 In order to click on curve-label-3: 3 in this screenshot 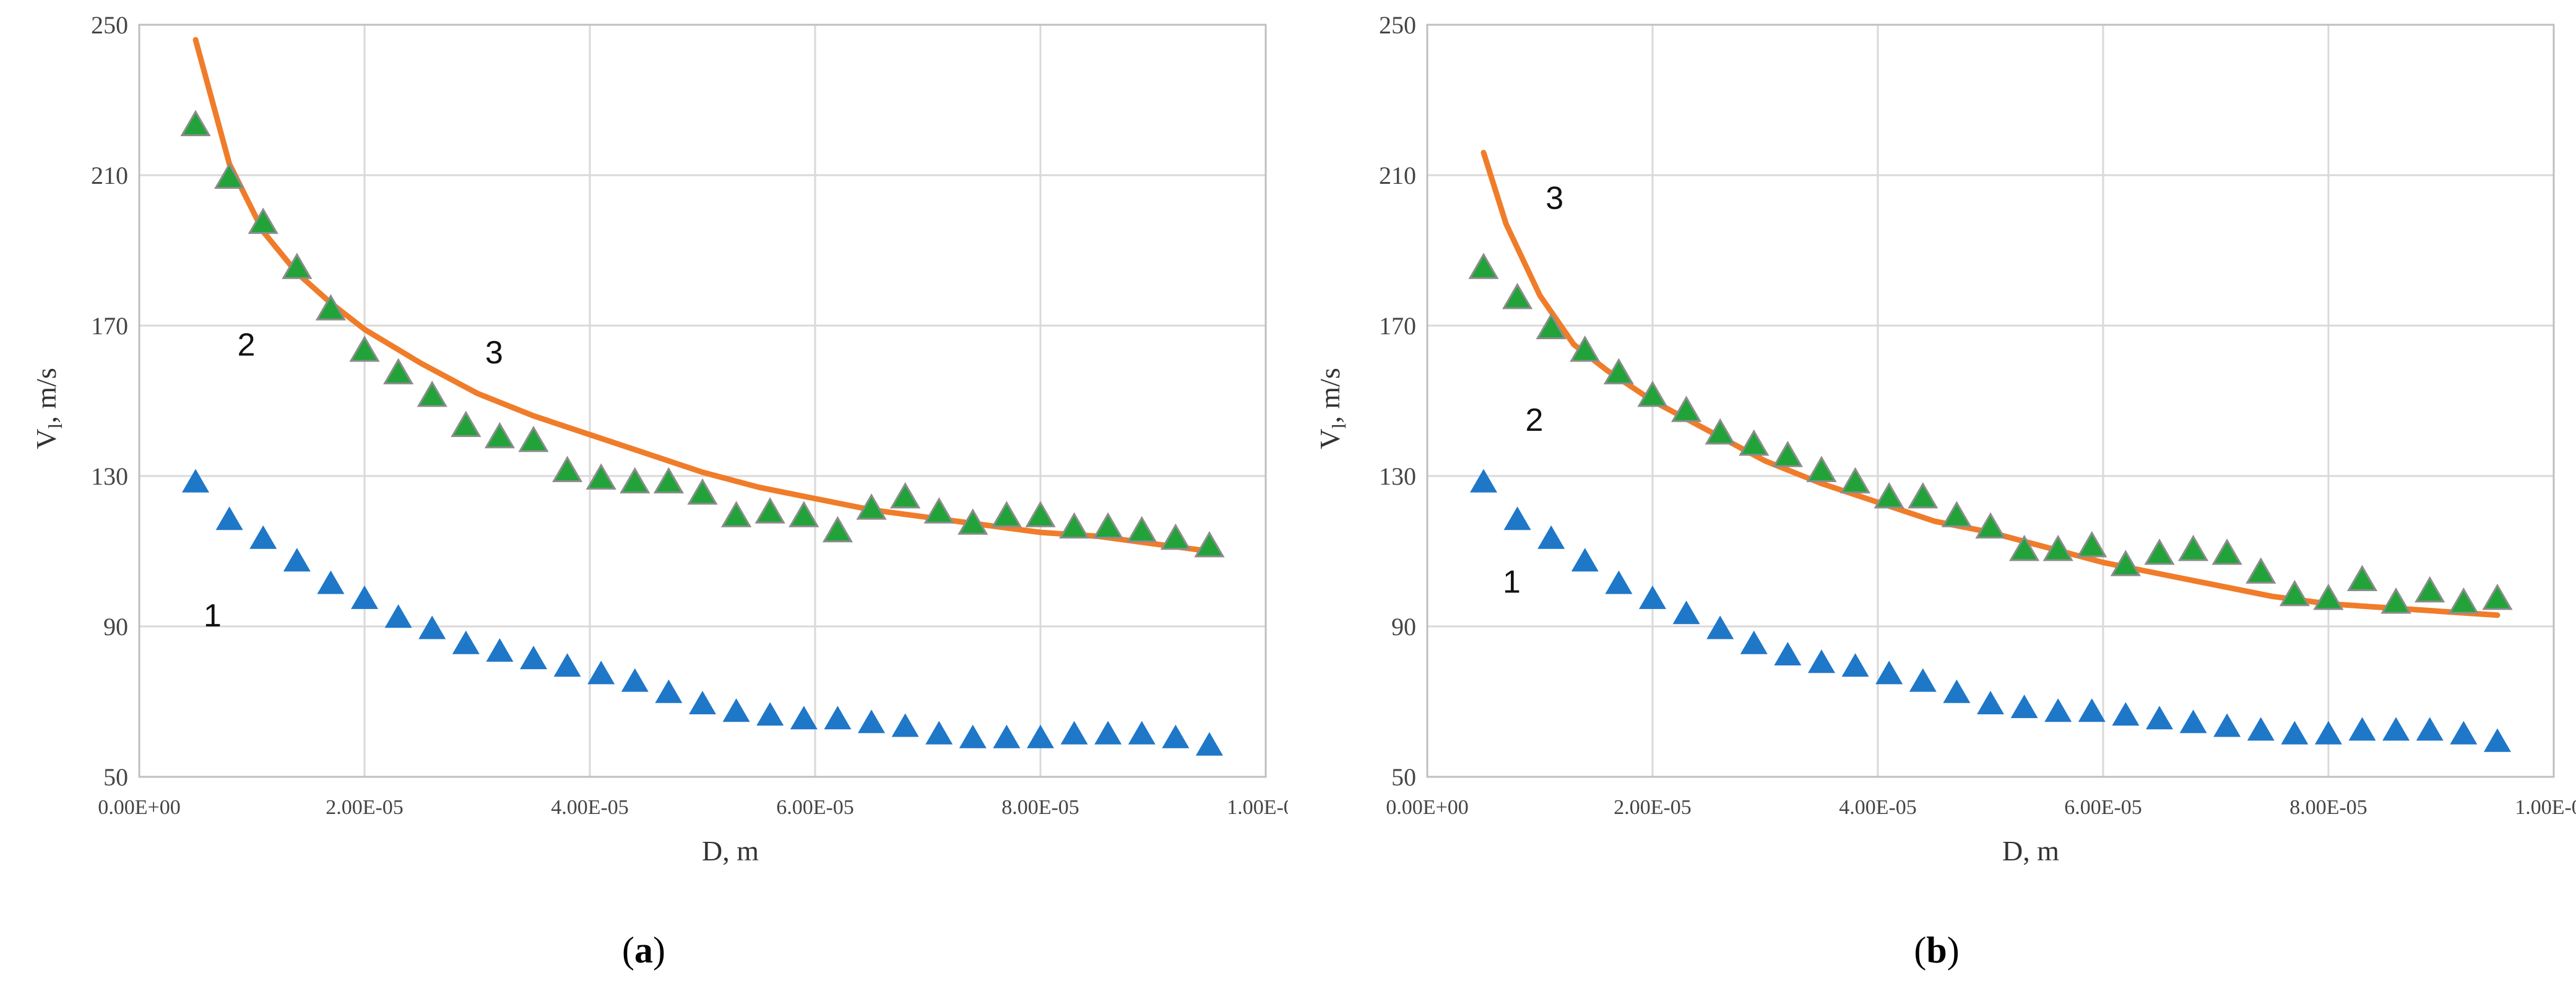, I will do `click(494, 353)`.